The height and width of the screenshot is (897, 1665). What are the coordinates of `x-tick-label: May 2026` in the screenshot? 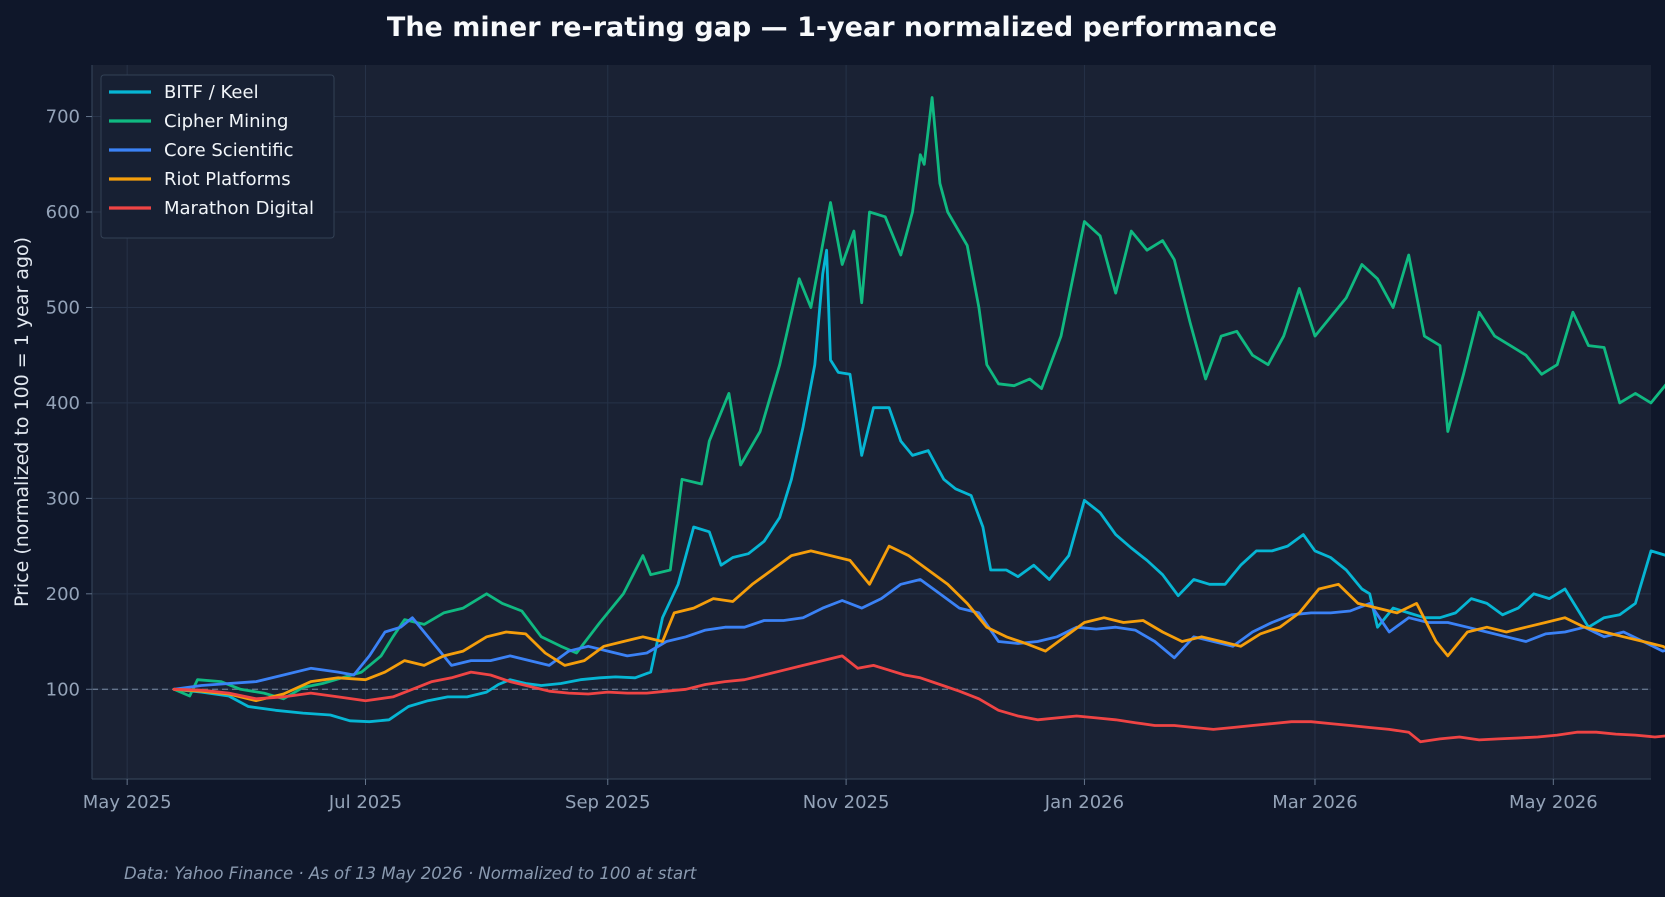 It's located at (1553, 802).